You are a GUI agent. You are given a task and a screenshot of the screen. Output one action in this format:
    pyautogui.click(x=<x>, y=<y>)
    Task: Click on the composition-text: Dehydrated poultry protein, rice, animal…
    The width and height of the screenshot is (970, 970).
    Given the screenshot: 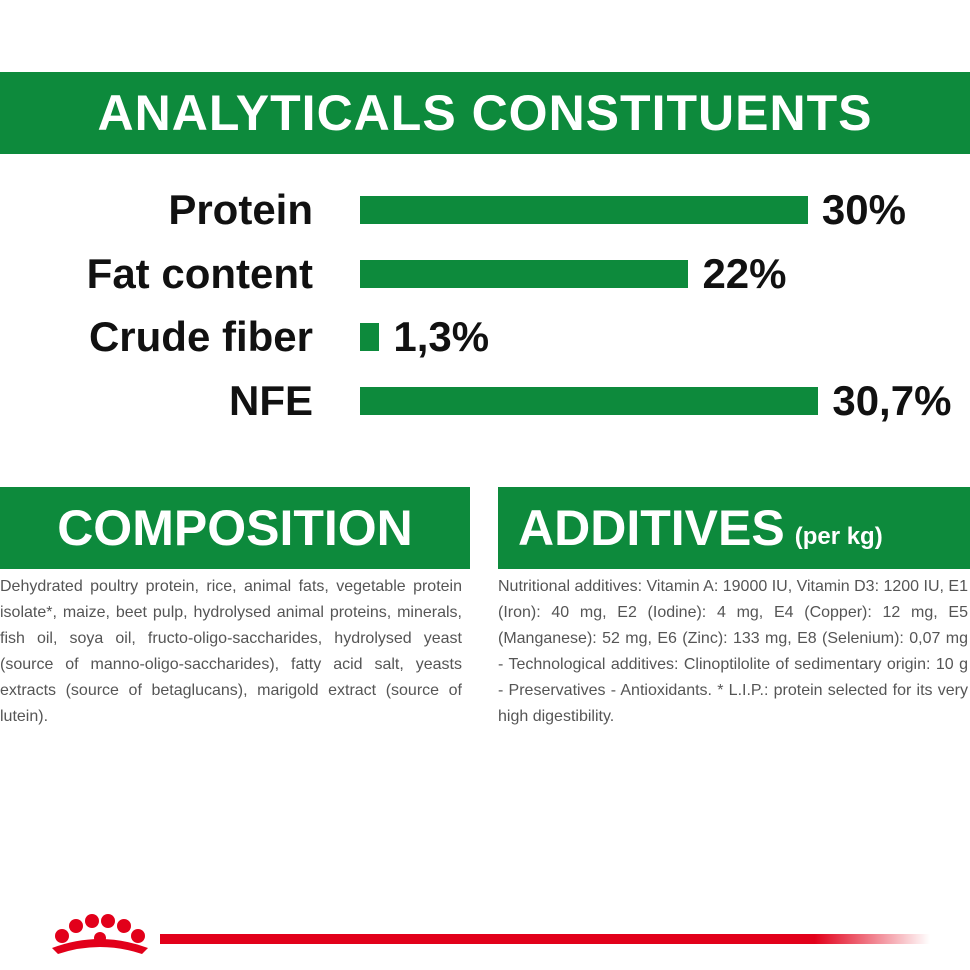 What is the action you would take?
    pyautogui.click(x=231, y=651)
    